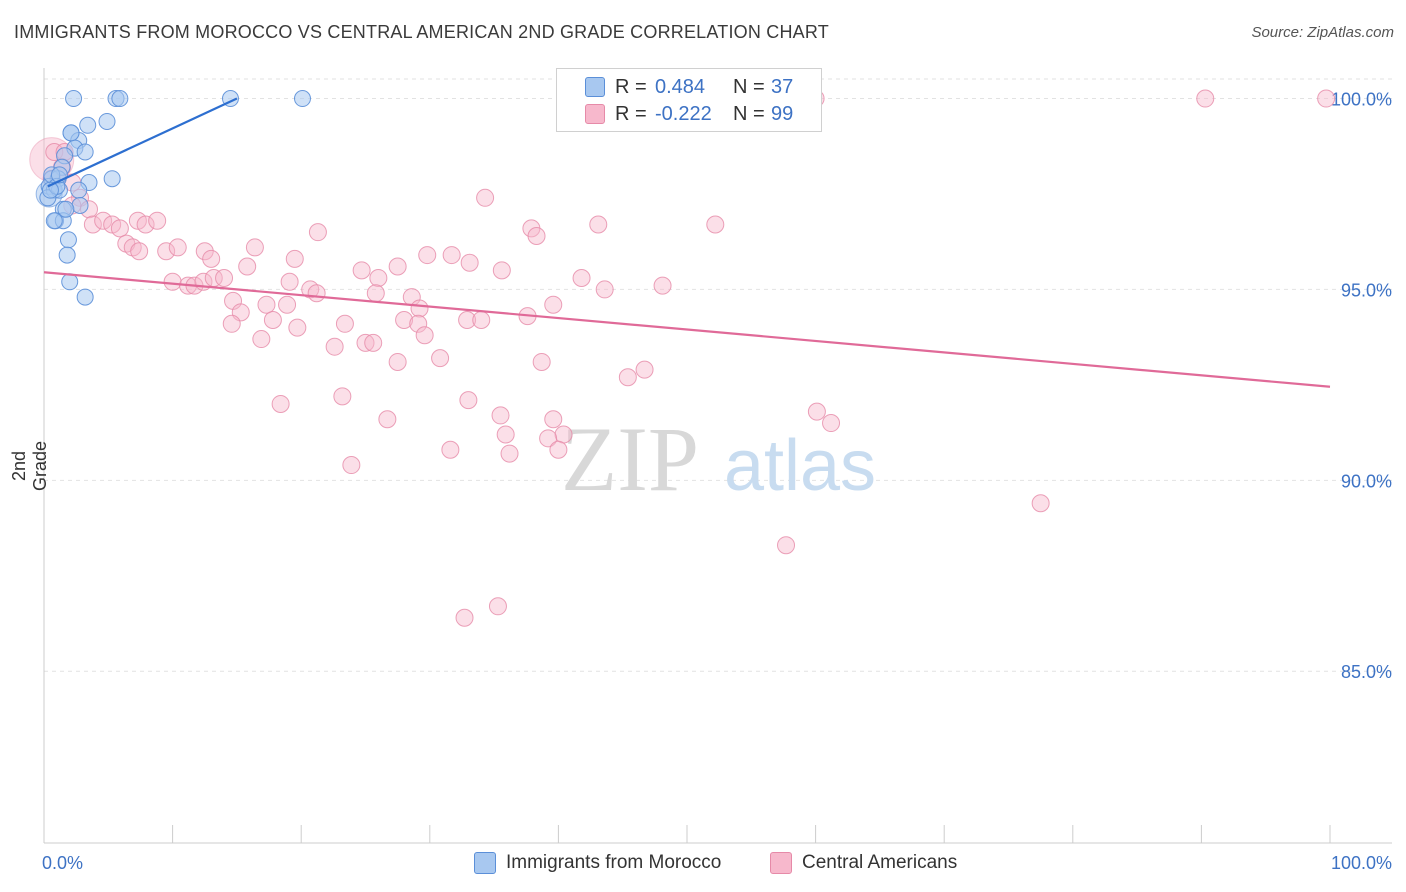 Image resolution: width=1406 pixels, height=892 pixels. I want to click on legend-r-label: R =, so click(631, 87).